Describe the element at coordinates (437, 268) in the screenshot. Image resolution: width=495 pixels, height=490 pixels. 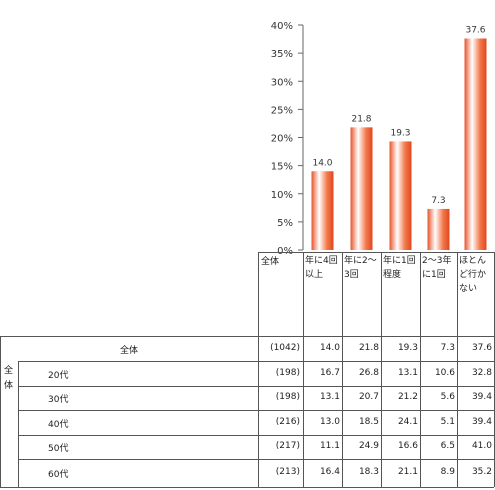
I see `category-label: 2～3年 に1回` at that location.